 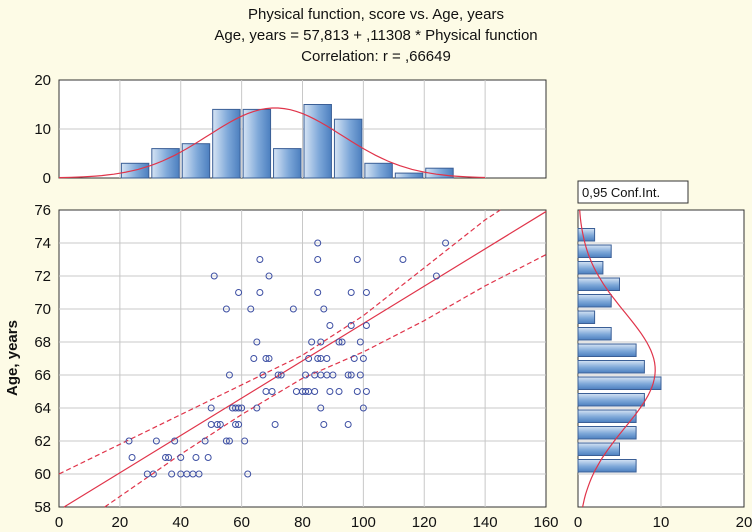 What do you see at coordinates (47, 178) in the screenshot?
I see `xhist-y-tick-label: 0` at bounding box center [47, 178].